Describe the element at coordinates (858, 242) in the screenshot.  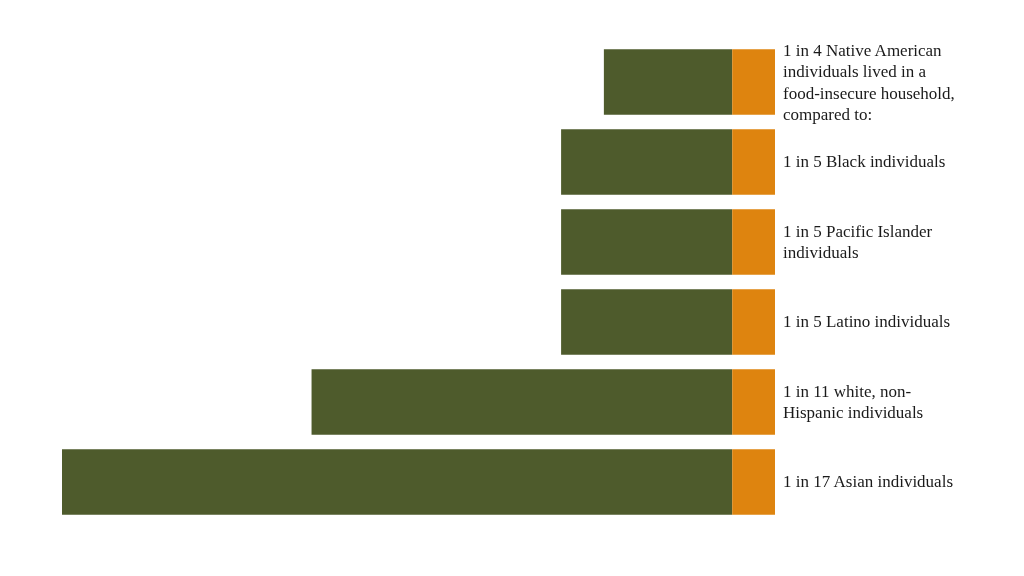
I see `y-tick-label: 1 in 5 Pacific Islander individuals` at that location.